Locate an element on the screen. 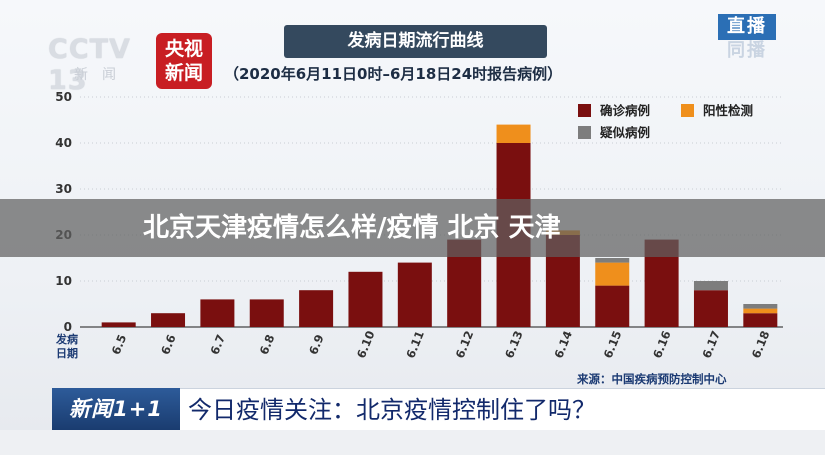  chart-source: 来源：中国疾病预防控制中心 is located at coordinates (652, 379).